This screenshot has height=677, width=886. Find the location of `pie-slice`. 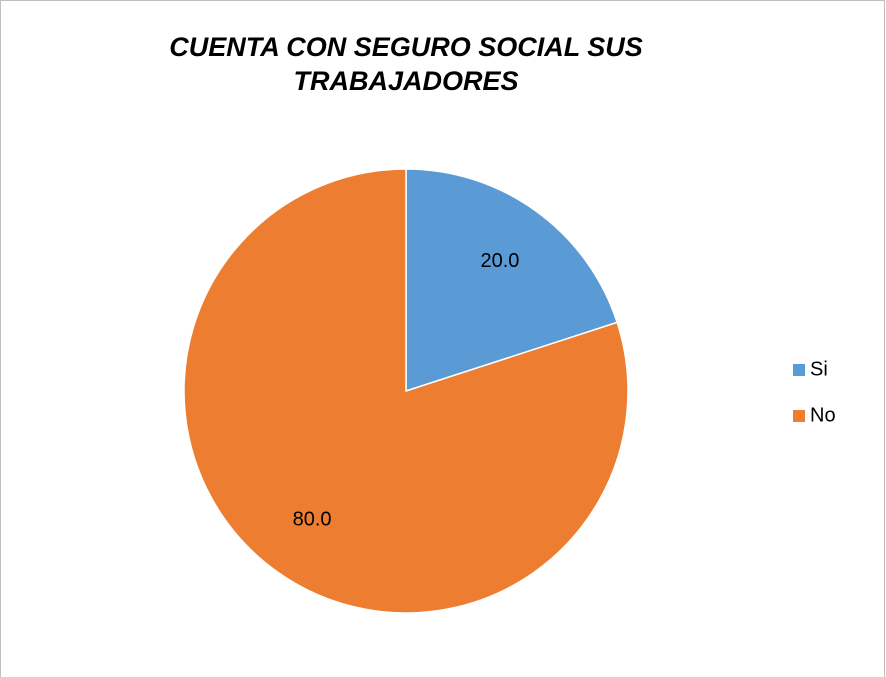

pie-slice is located at coordinates (512, 280).